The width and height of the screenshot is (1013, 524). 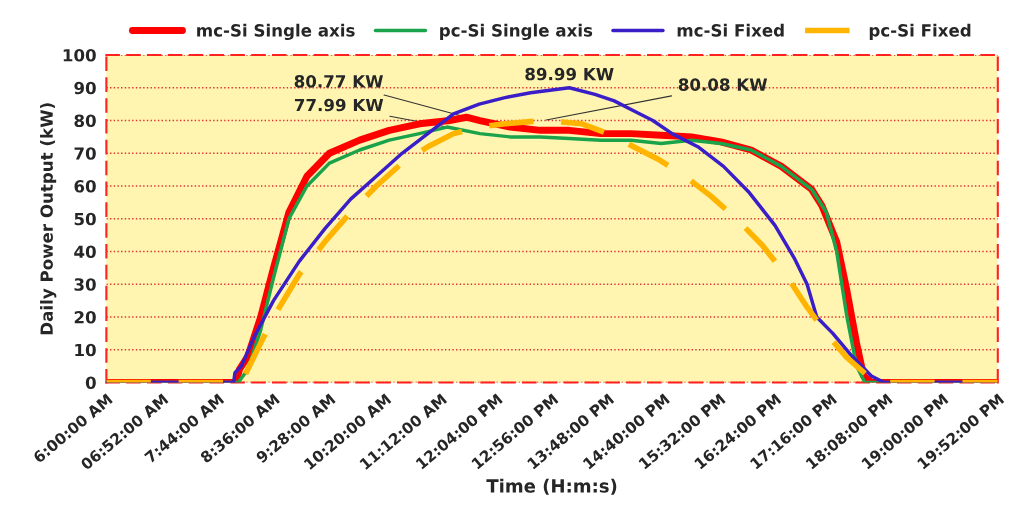 I want to click on y-tick-label: 20, so click(x=85, y=317).